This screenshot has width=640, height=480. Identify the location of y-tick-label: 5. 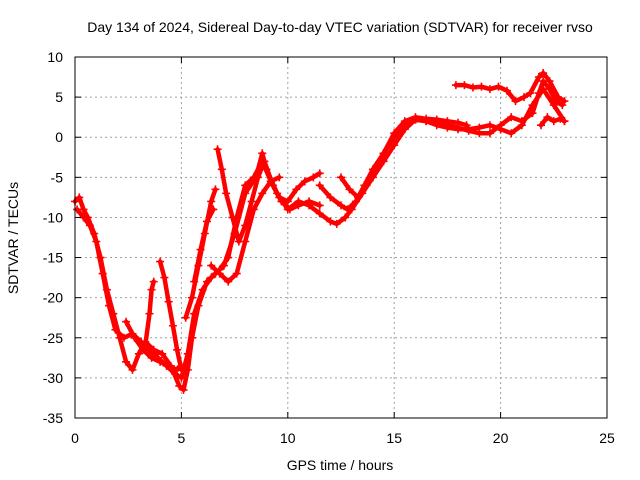
(59, 97).